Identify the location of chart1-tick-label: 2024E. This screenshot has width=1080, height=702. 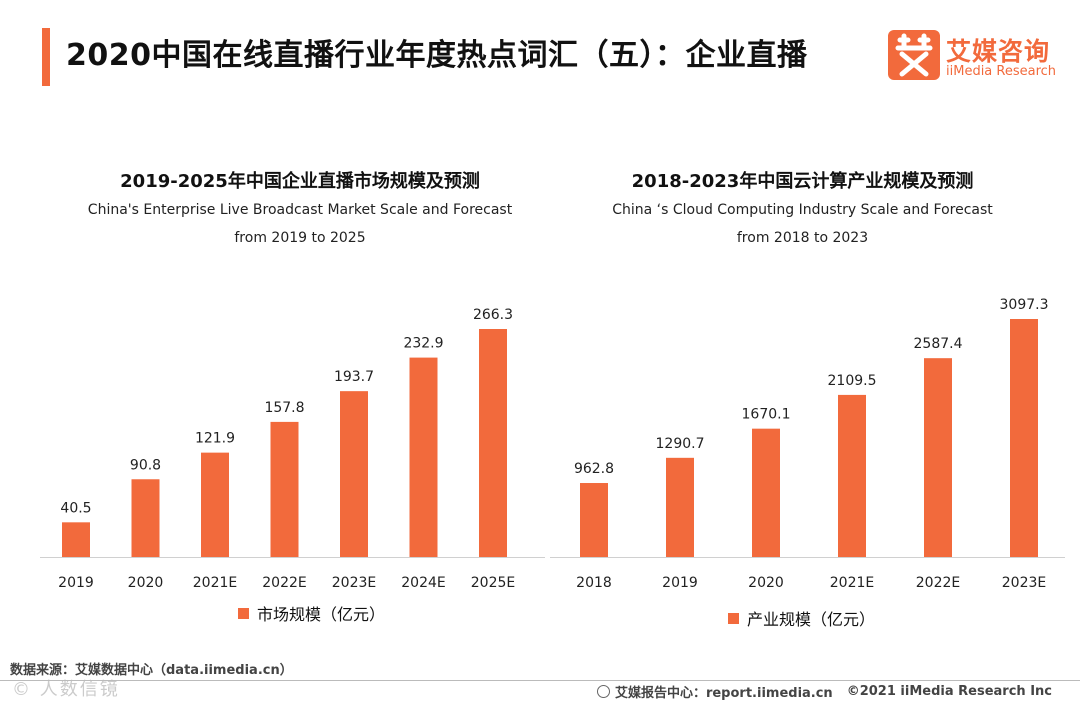
(423, 583).